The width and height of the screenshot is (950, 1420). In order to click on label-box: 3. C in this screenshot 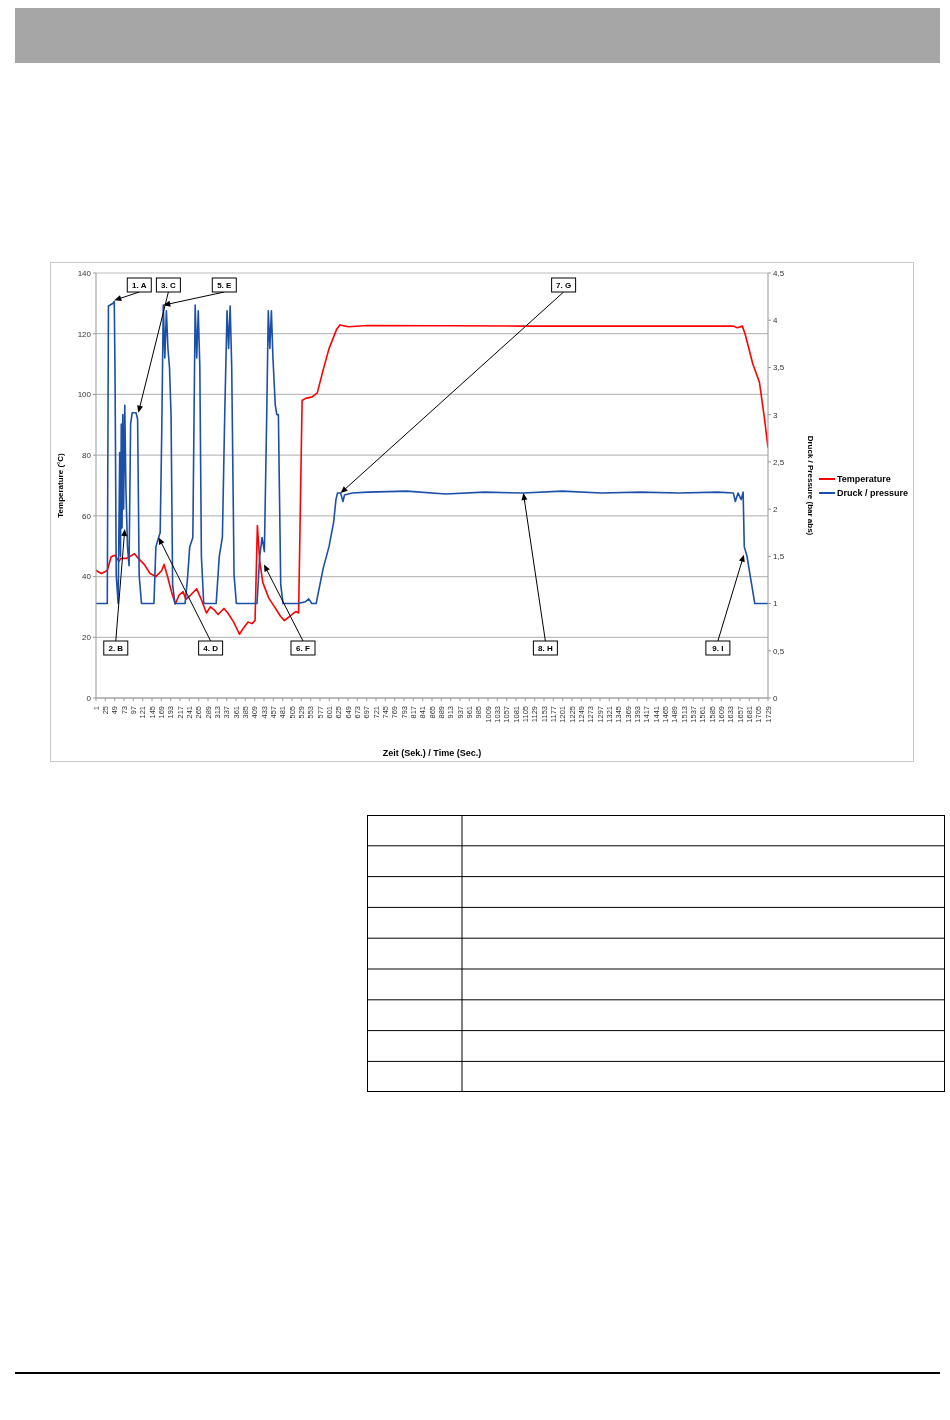, I will do `click(168, 285)`.